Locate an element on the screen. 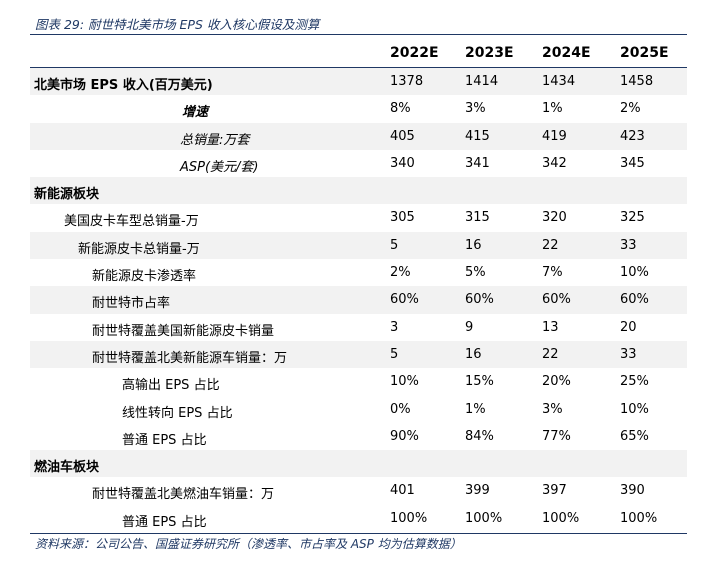  table-cell: 25% is located at coordinates (634, 382).